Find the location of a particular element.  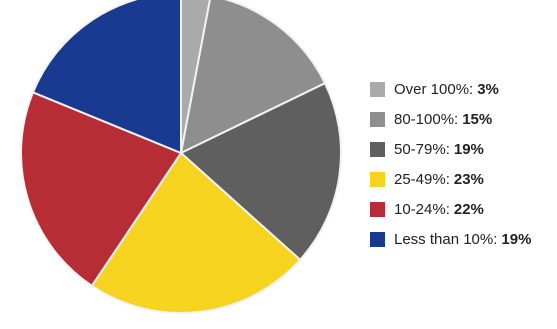

legend-colon-80-100: : is located at coordinates (456, 119).